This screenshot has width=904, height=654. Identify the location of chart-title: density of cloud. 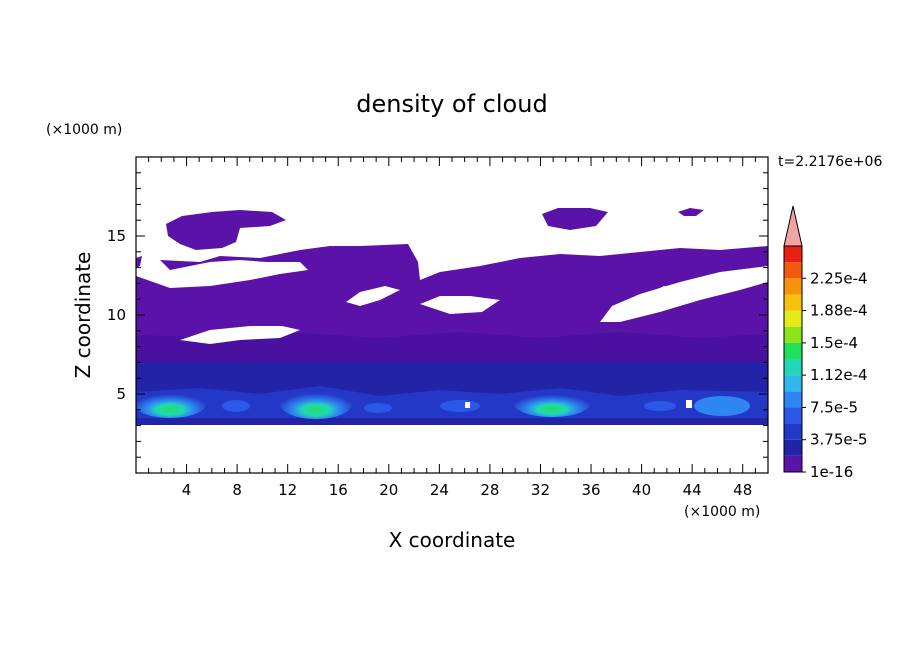
(451, 104).